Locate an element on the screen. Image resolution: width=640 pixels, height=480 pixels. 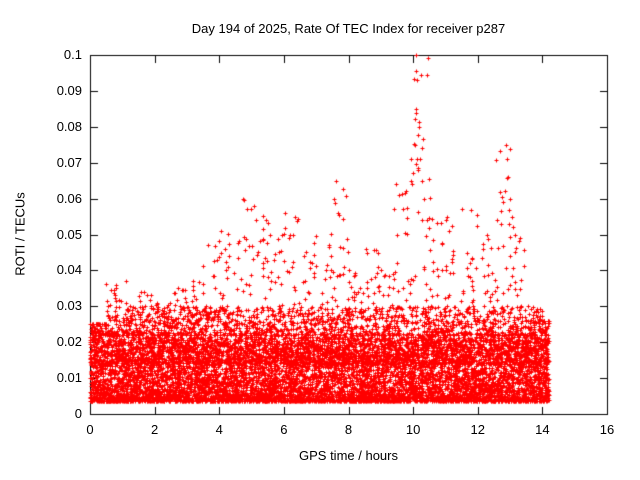
y-tick-label: 0.04 is located at coordinates (69, 270).